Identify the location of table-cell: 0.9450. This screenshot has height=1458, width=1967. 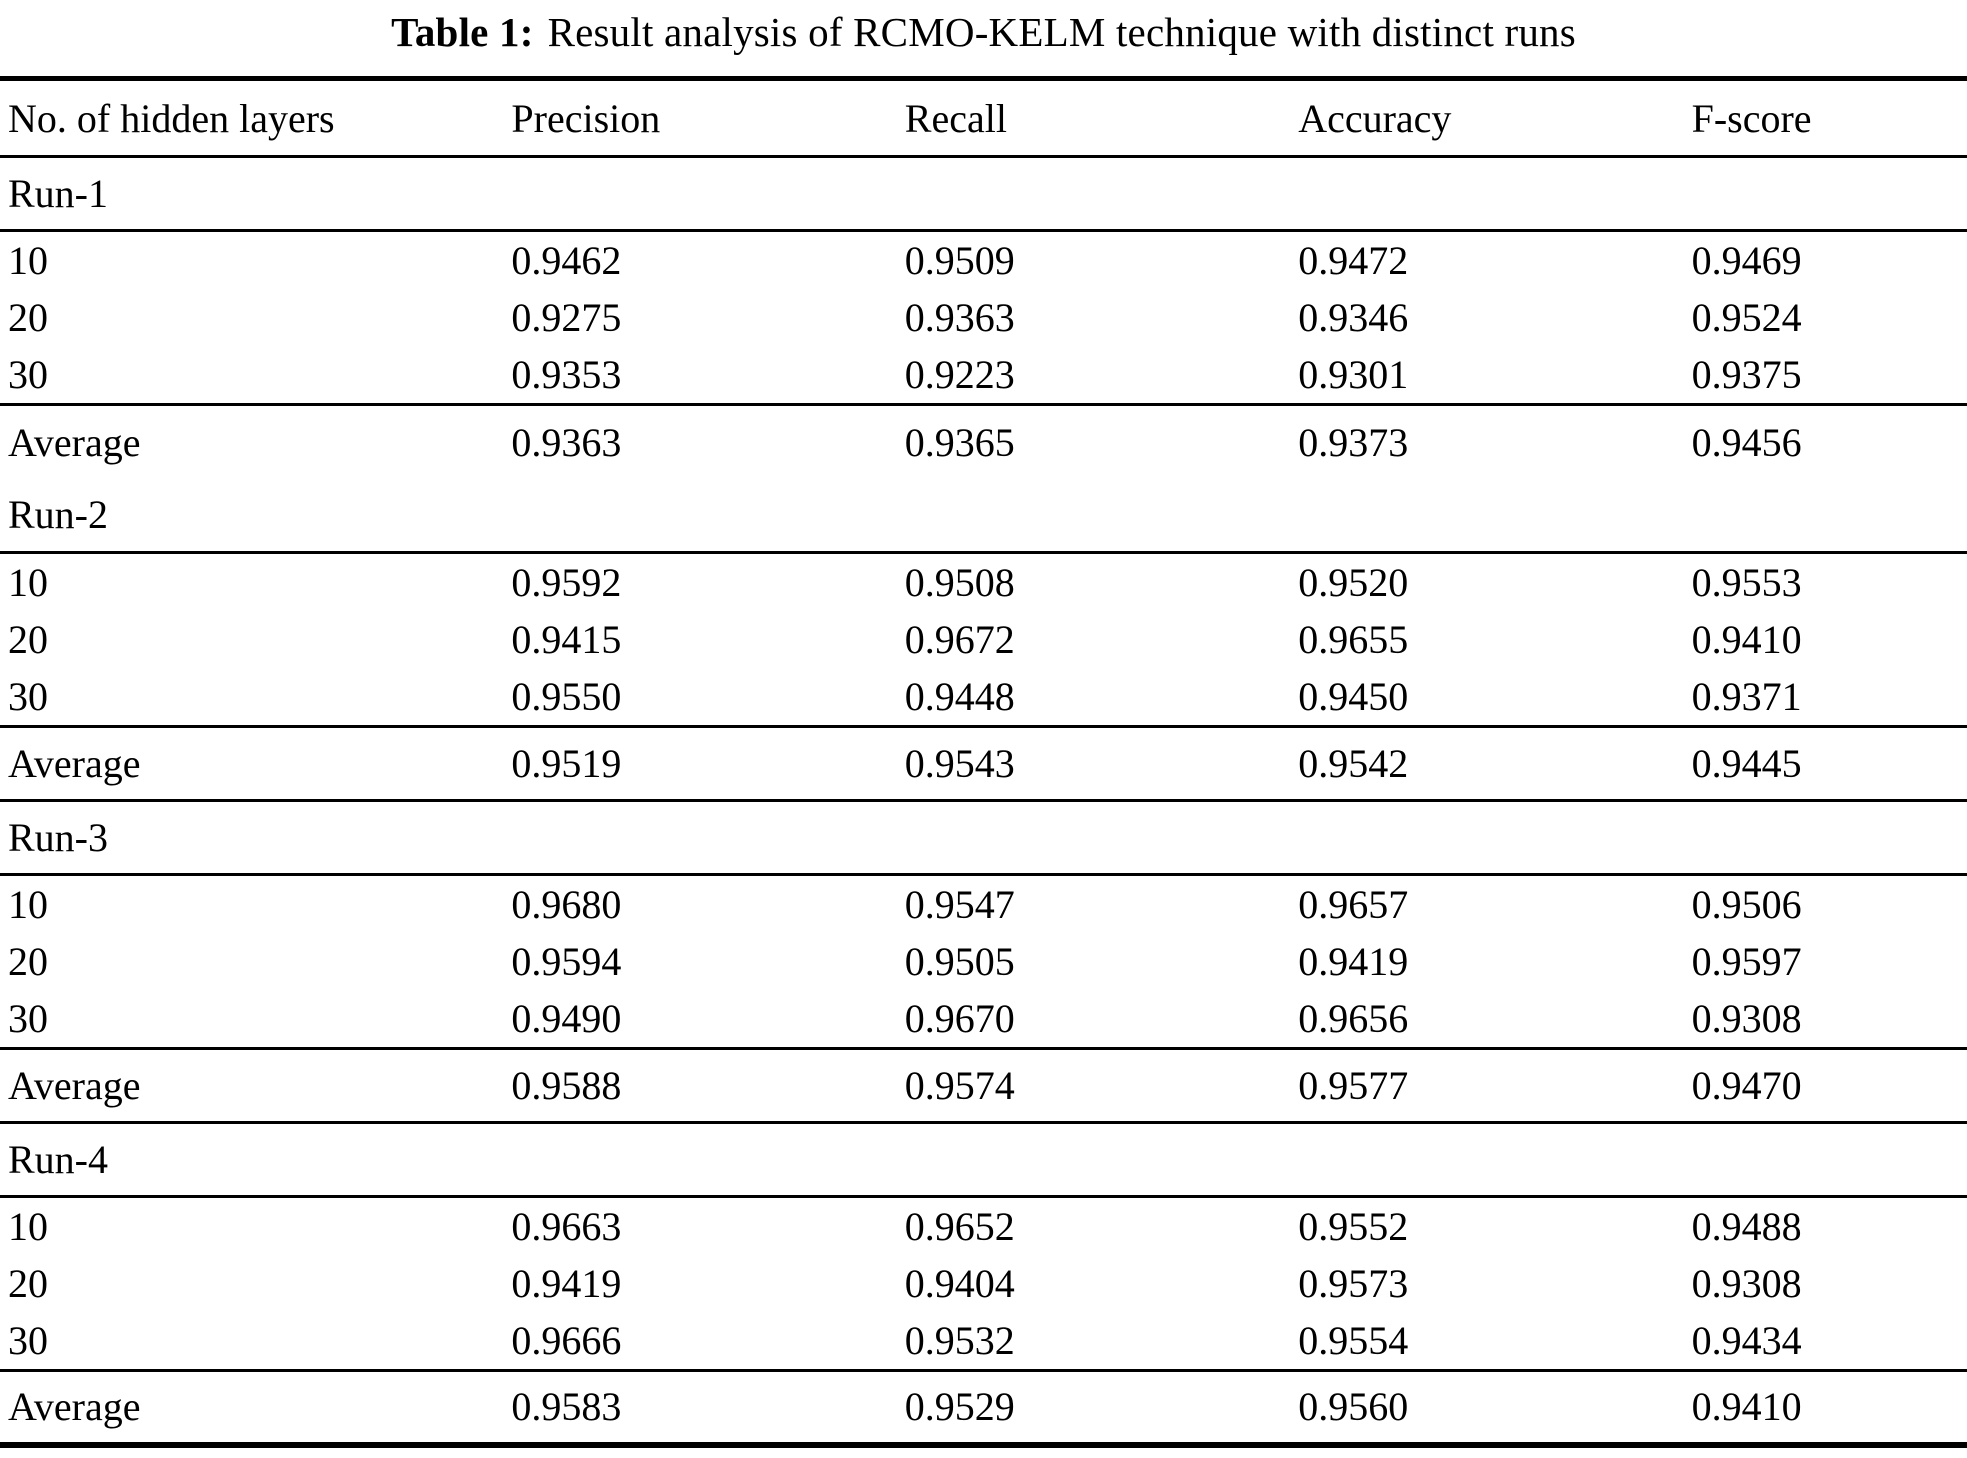
(1353, 697).